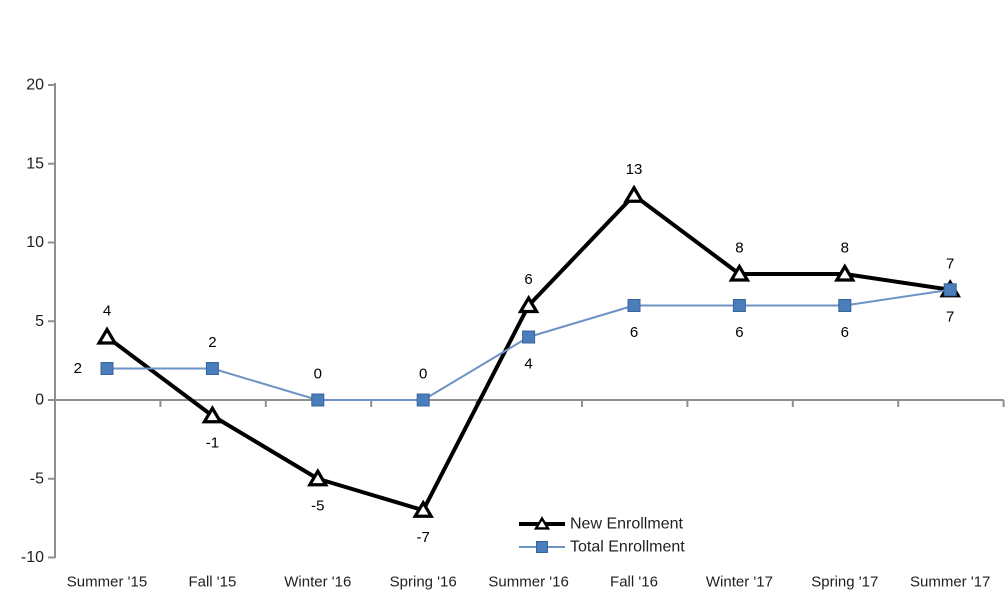 This screenshot has height=600, width=1007. I want to click on y-tick-label: 5, so click(39, 321).